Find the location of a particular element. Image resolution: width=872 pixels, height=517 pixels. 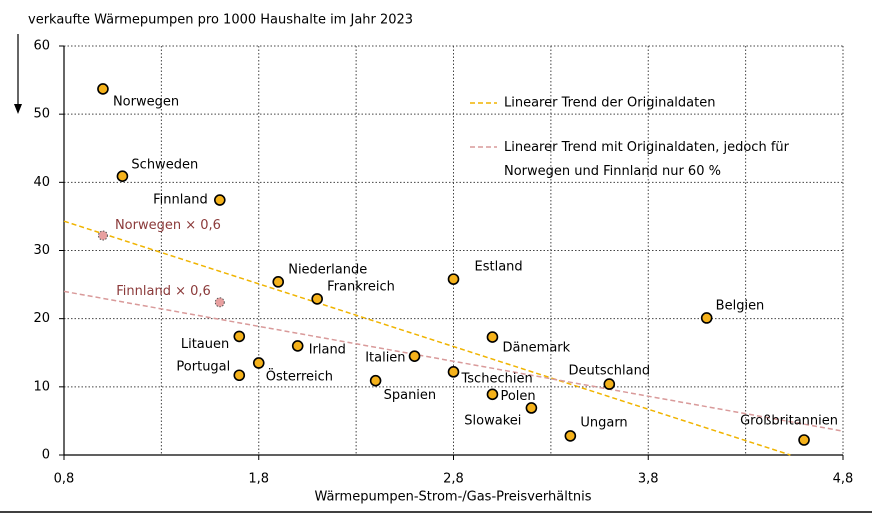

point-label: Slowakei is located at coordinates (492, 420).